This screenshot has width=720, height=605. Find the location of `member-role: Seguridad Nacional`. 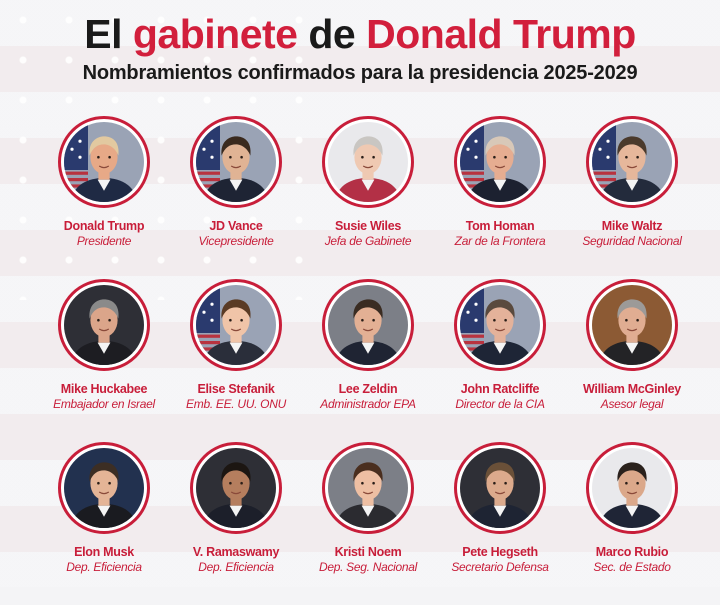

member-role: Seguridad Nacional is located at coordinates (632, 241).